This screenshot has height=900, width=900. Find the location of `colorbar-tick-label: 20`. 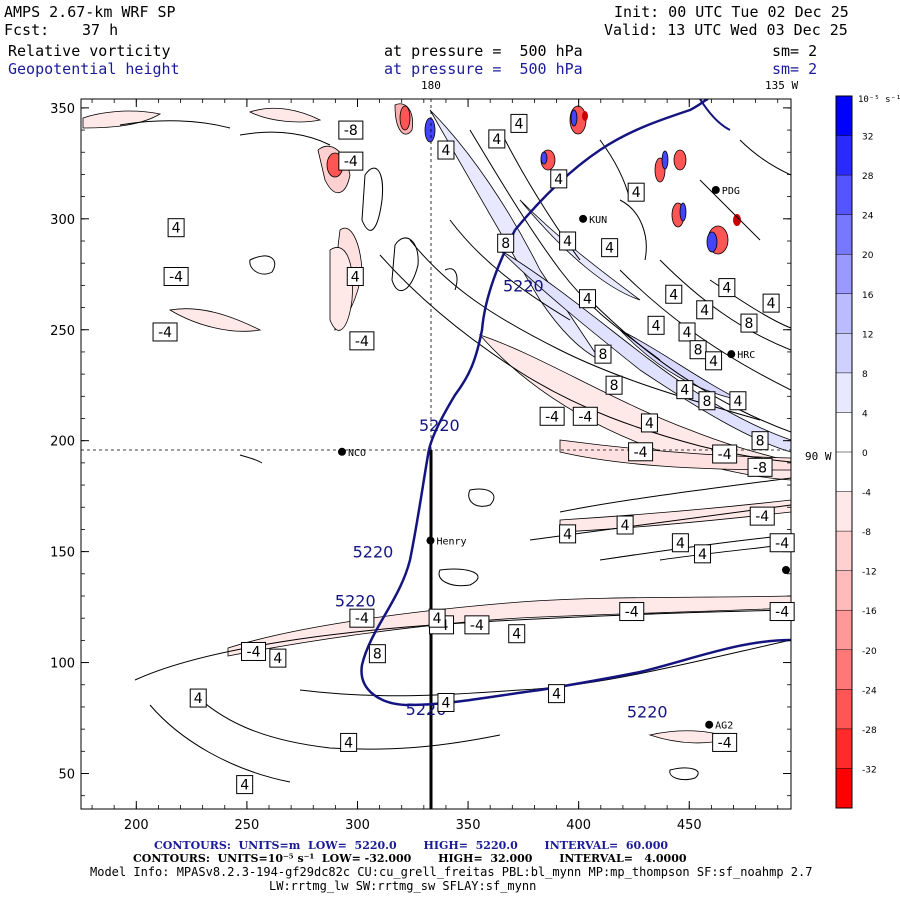

colorbar-tick-label: 20 is located at coordinates (868, 256).